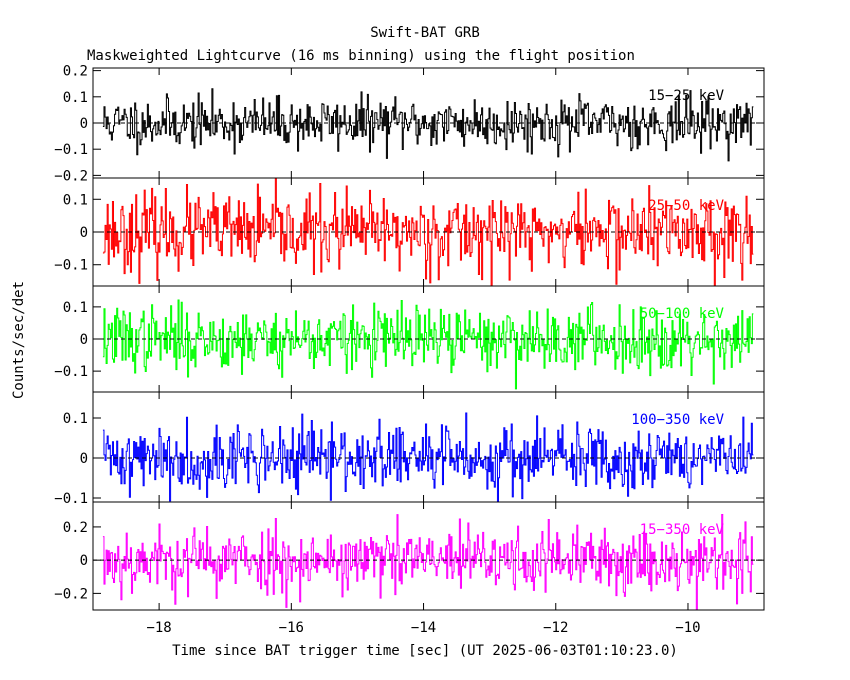  I want to click on panel-100-350-kev-label: 100−350 keV, so click(677, 420).